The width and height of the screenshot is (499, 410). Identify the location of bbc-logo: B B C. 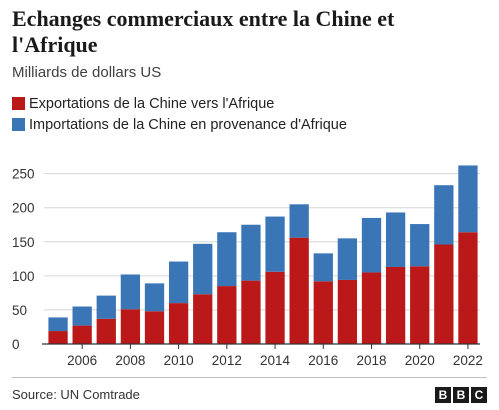
(461, 395).